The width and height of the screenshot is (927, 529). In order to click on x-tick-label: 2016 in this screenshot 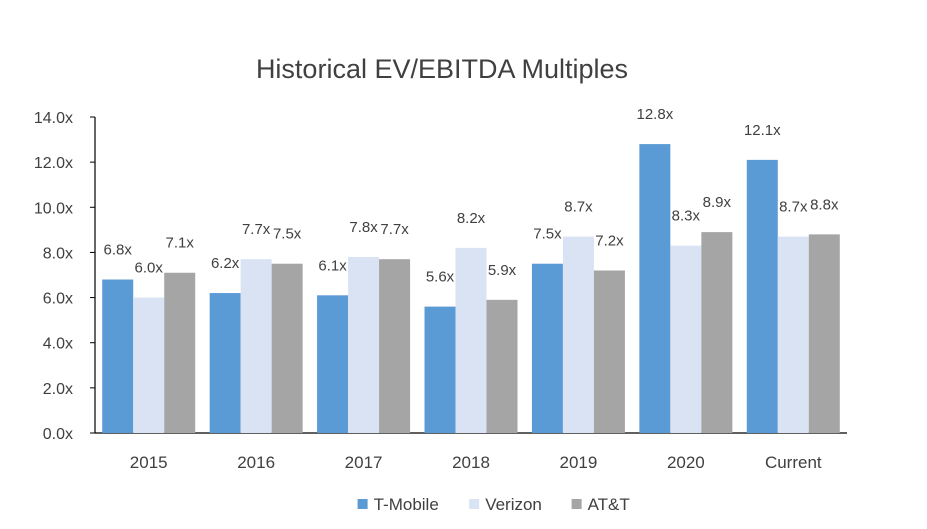, I will do `click(256, 462)`.